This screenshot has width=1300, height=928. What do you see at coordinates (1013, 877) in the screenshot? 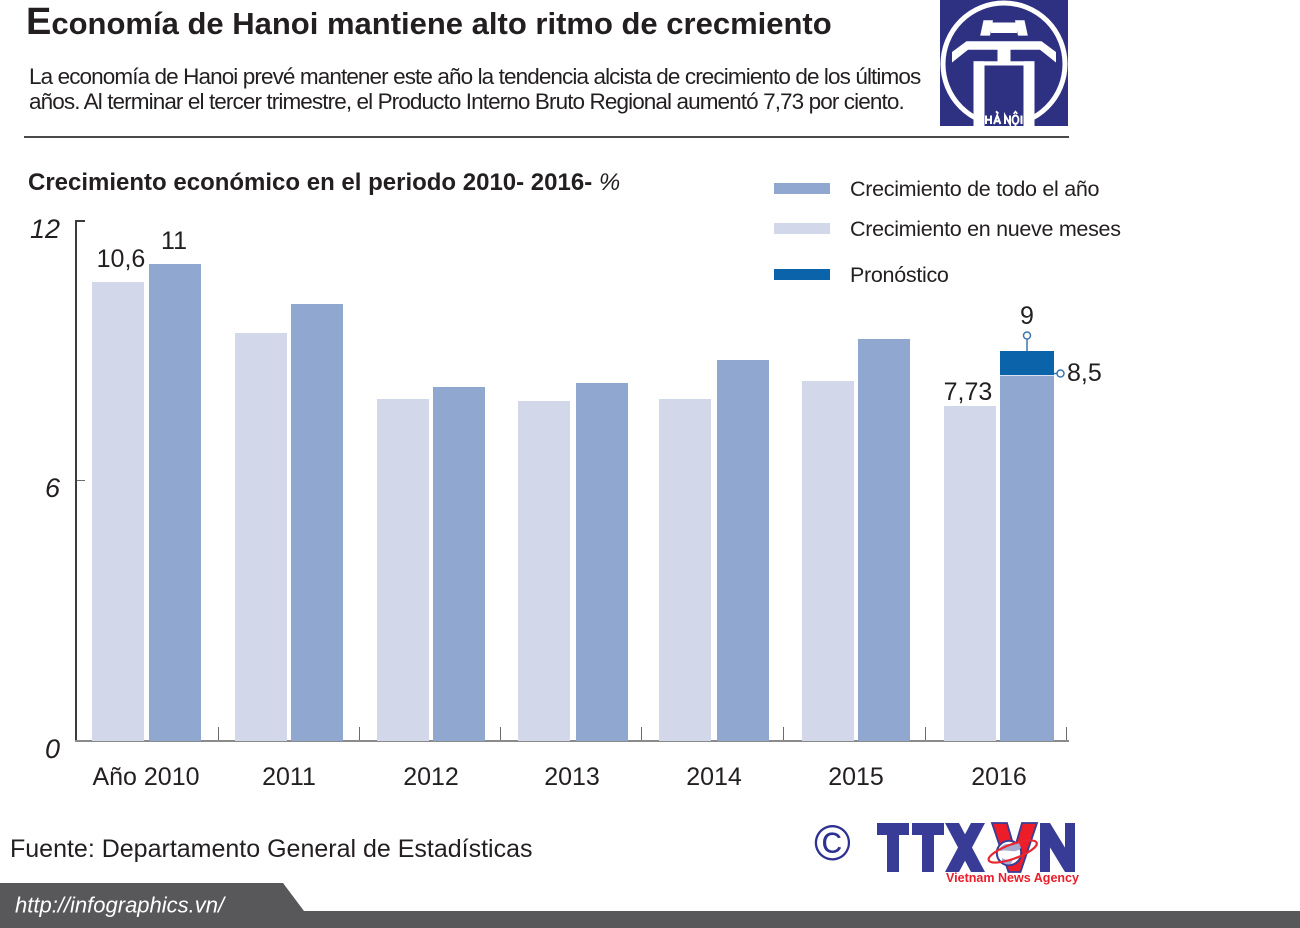
I see `svg-text: Vietnam News Agency` at bounding box center [1013, 877].